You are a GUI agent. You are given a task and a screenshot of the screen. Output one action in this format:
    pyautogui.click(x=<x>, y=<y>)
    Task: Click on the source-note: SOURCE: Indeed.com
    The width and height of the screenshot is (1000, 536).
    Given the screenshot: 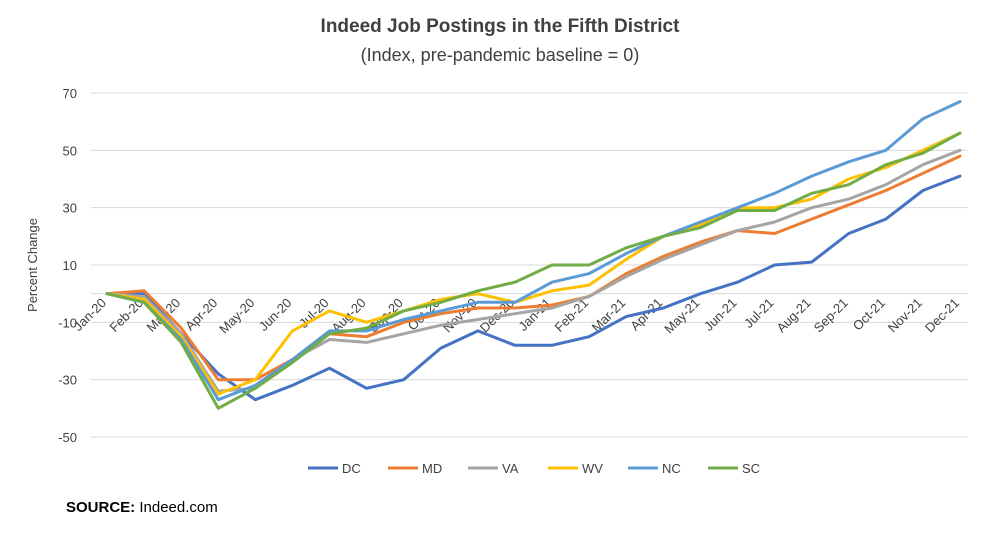 What is the action you would take?
    pyautogui.click(x=142, y=507)
    